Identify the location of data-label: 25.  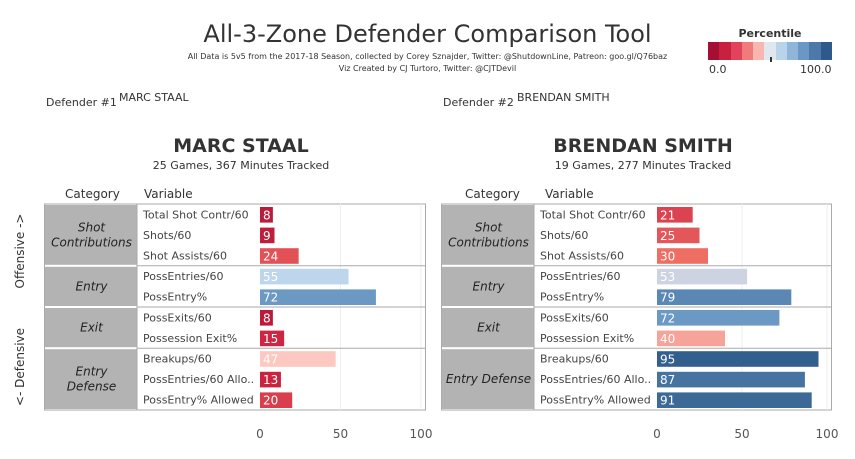
(667, 236).